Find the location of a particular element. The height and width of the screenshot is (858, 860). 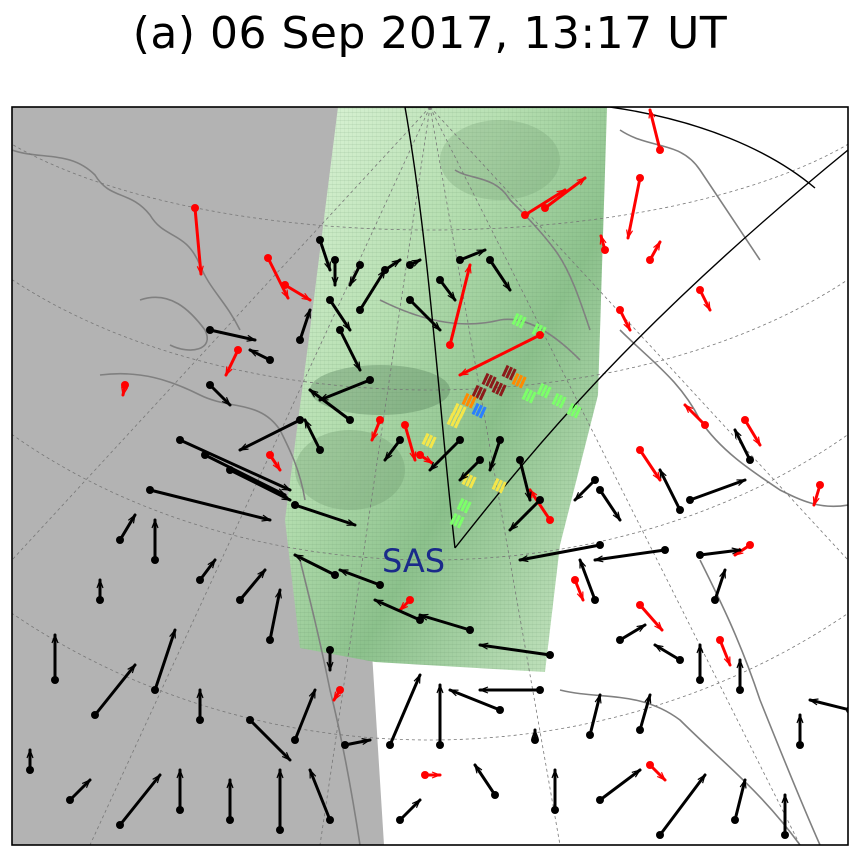

station-label: SAS is located at coordinates (413, 561).